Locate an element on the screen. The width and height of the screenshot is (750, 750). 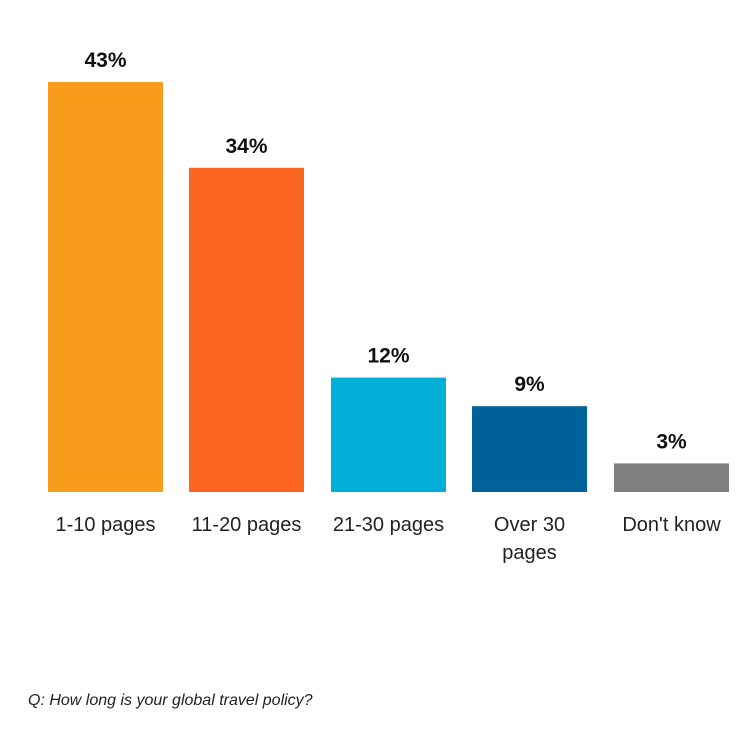
category-label: 1-10 pages is located at coordinates (105, 525).